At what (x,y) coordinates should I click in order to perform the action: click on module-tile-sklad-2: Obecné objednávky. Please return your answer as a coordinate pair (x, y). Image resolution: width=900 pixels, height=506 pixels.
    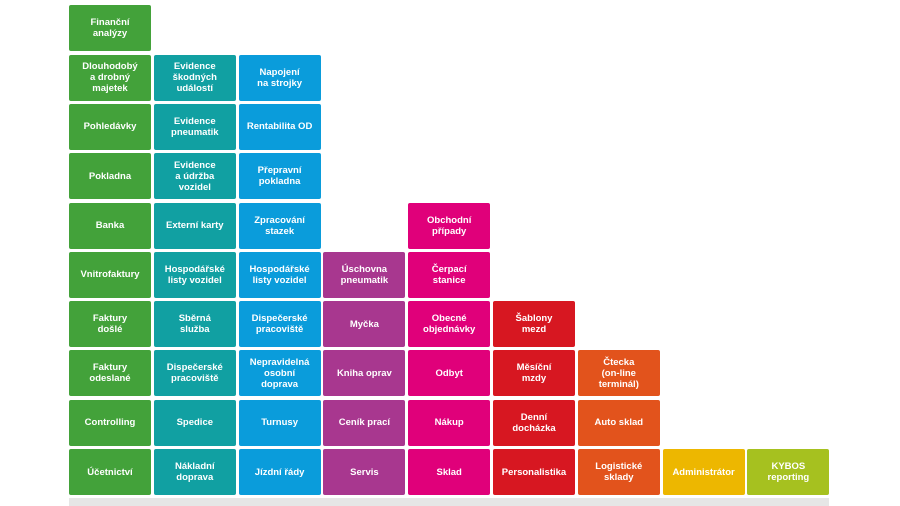
    Looking at the image, I should click on (449, 324).